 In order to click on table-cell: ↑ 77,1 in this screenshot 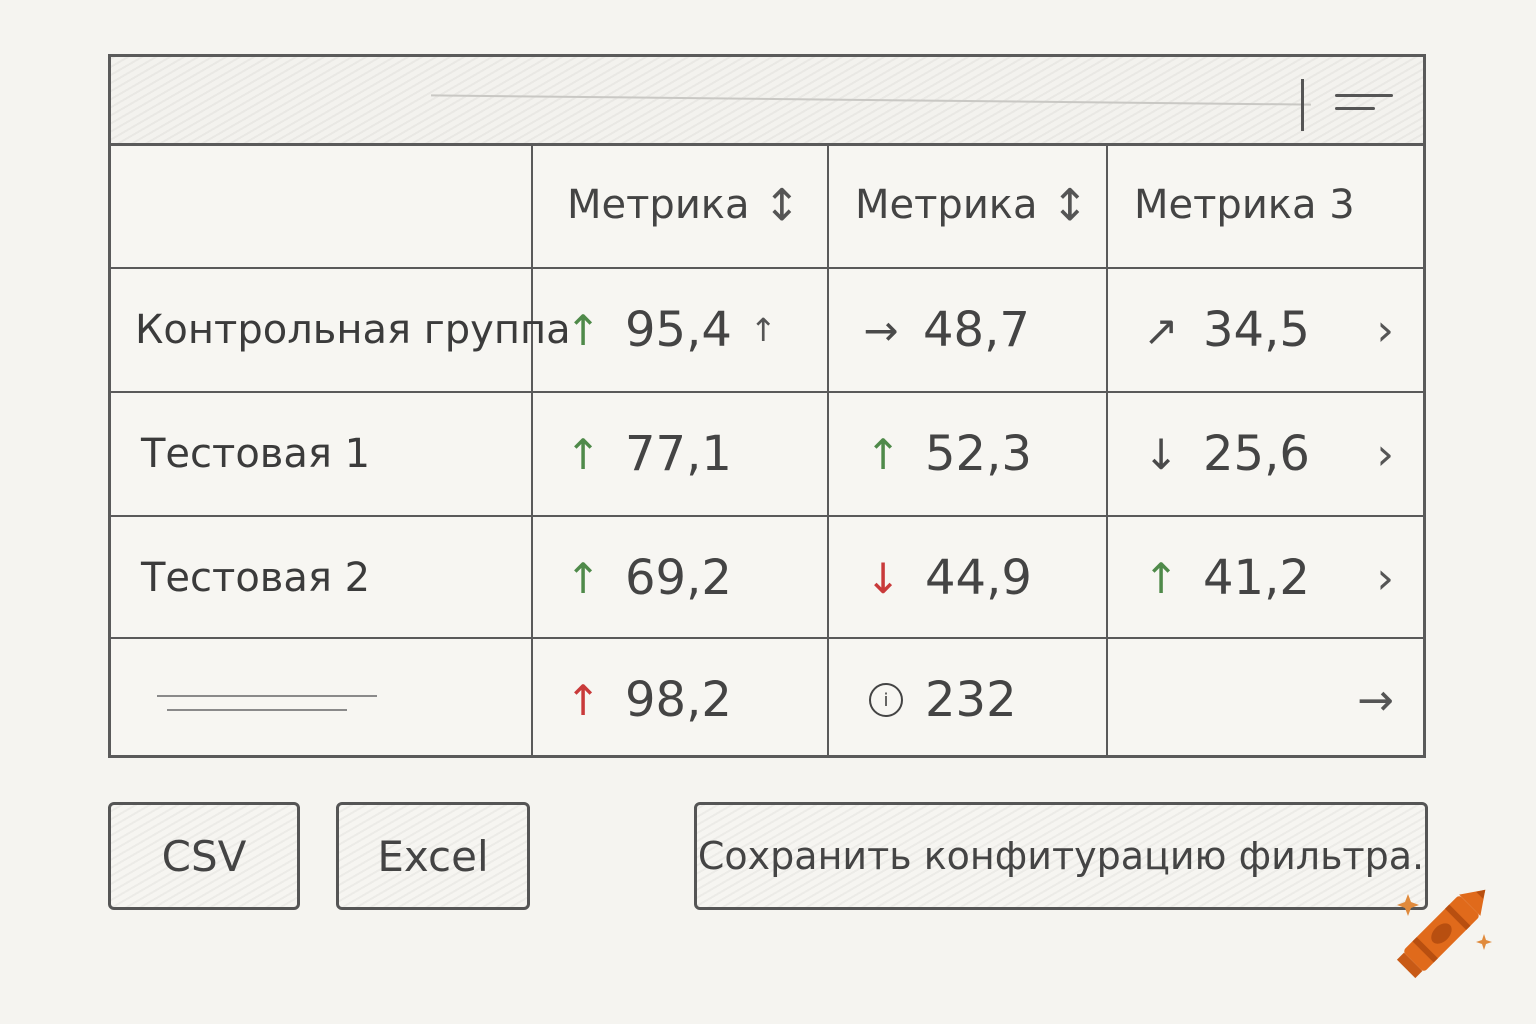, I will do `click(642, 454)`.